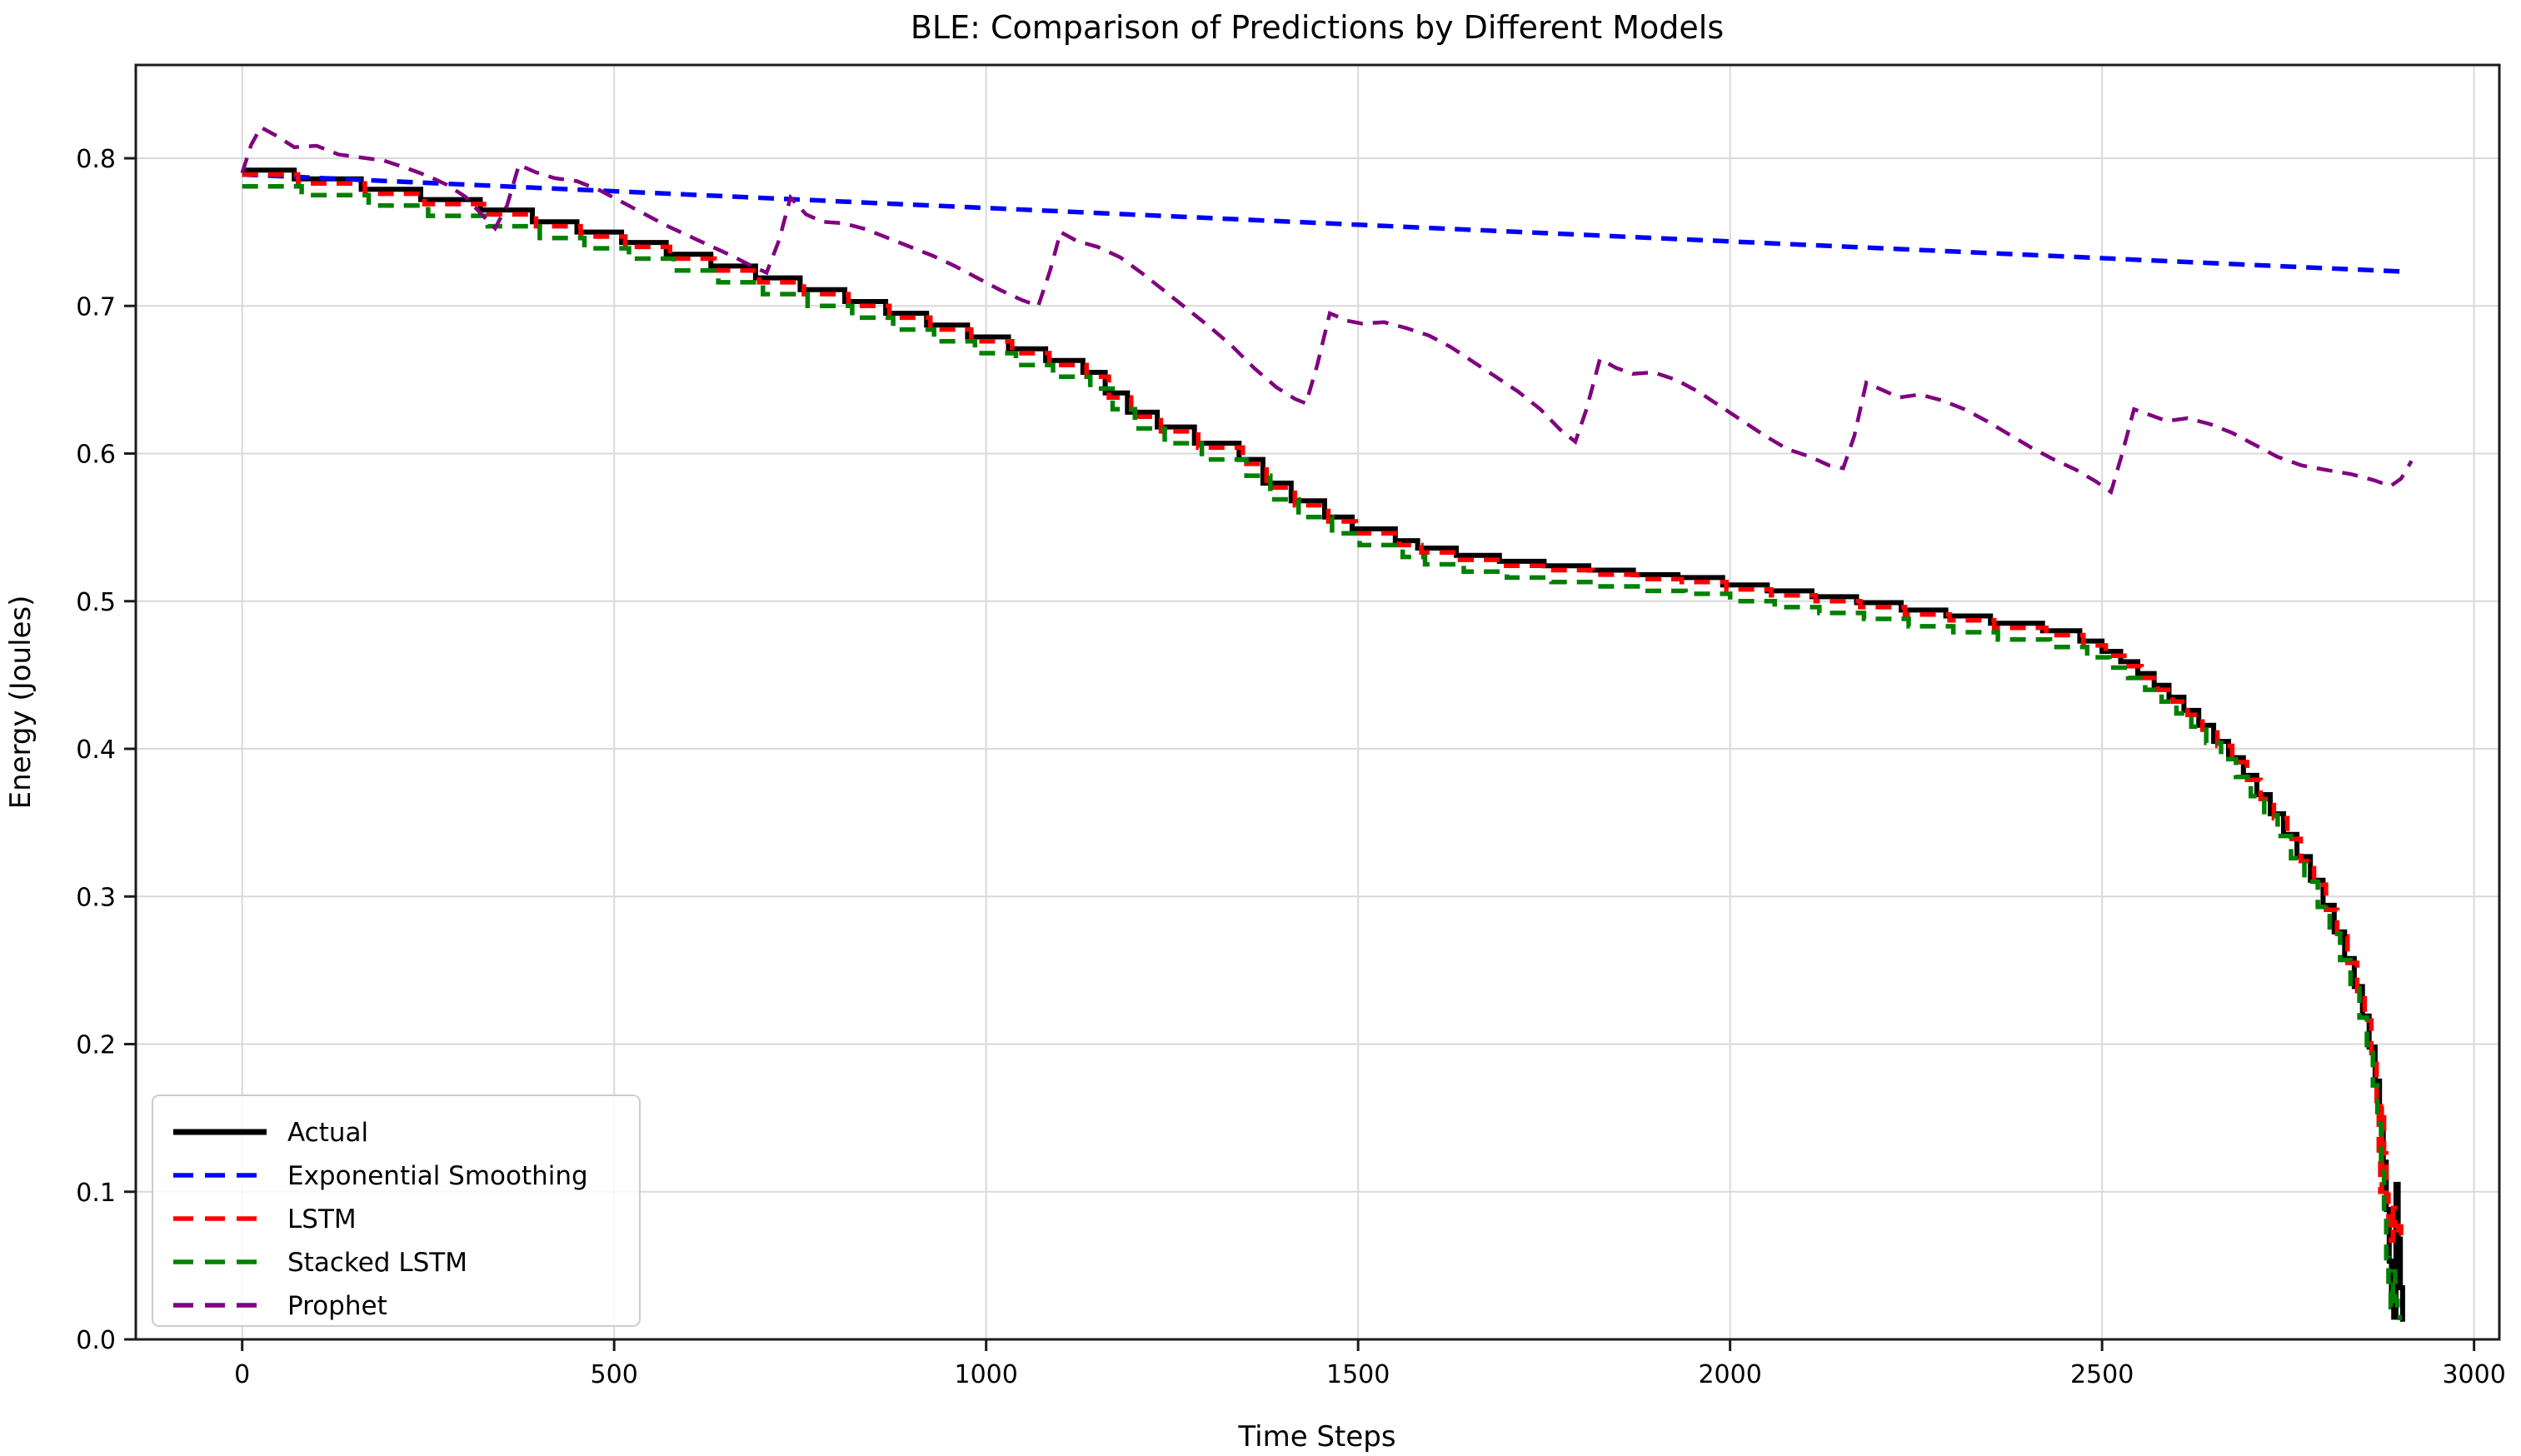  I want to click on legend-item-exponential-smoothing: Exponential Smoothing, so click(381, 1176).